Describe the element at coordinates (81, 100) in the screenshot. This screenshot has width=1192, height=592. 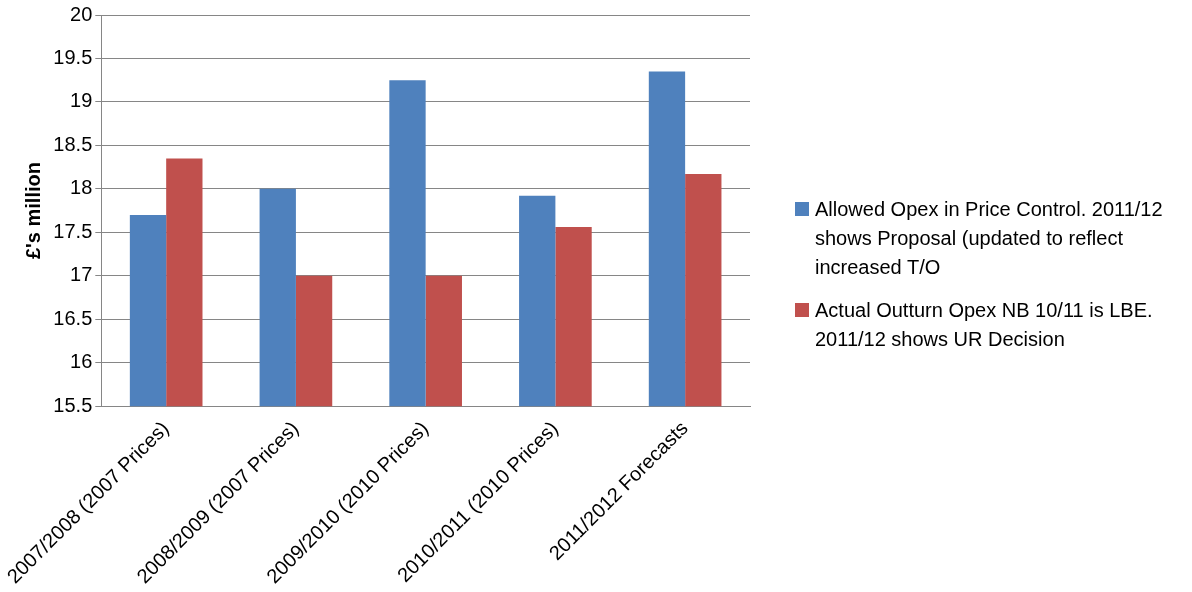
I see `y-tick-label: 19` at that location.